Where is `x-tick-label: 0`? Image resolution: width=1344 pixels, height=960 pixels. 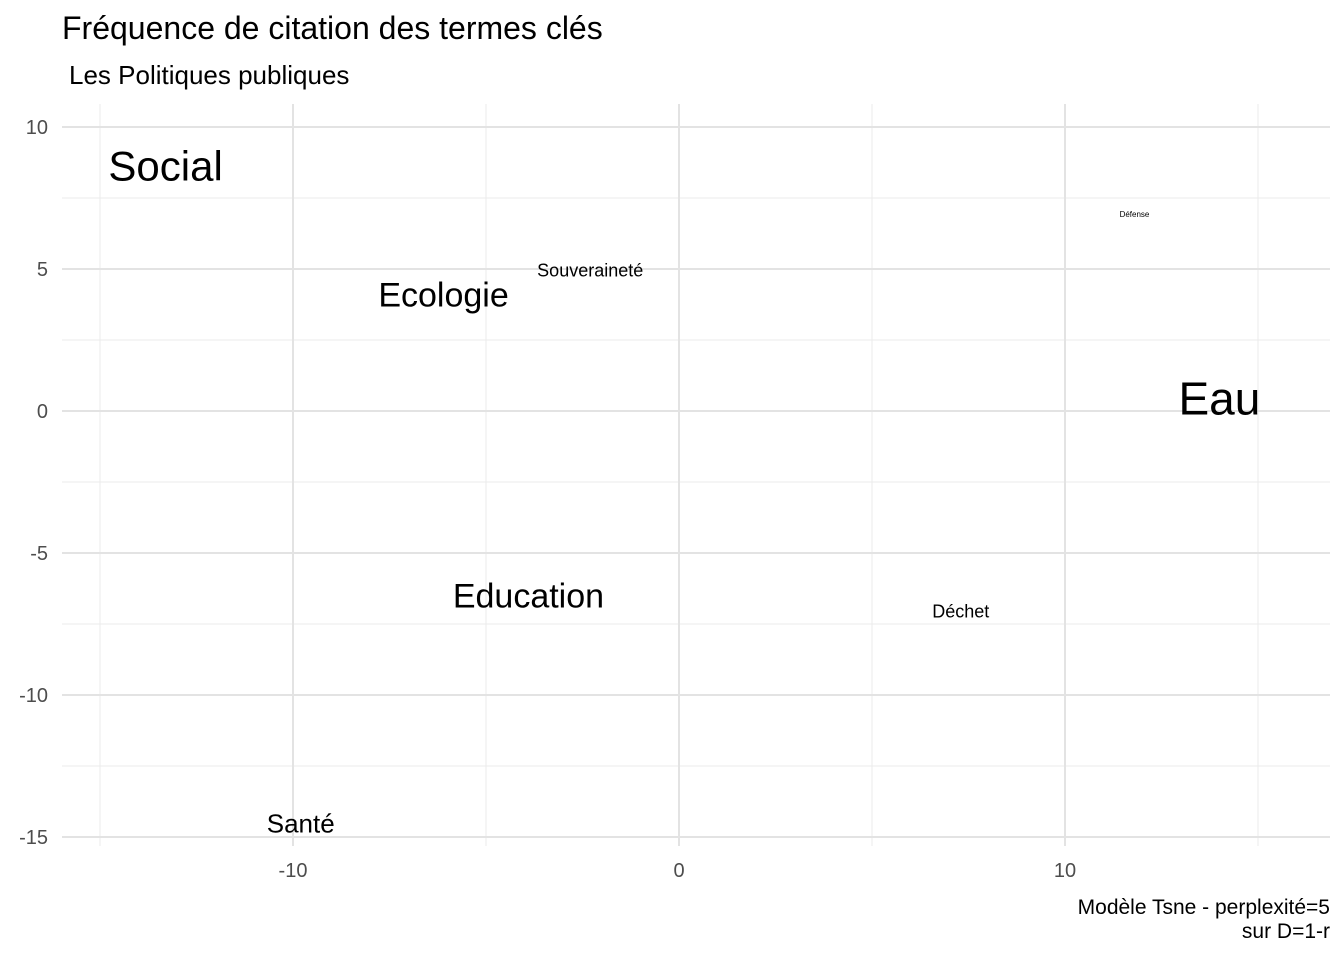 x-tick-label: 0 is located at coordinates (678, 871).